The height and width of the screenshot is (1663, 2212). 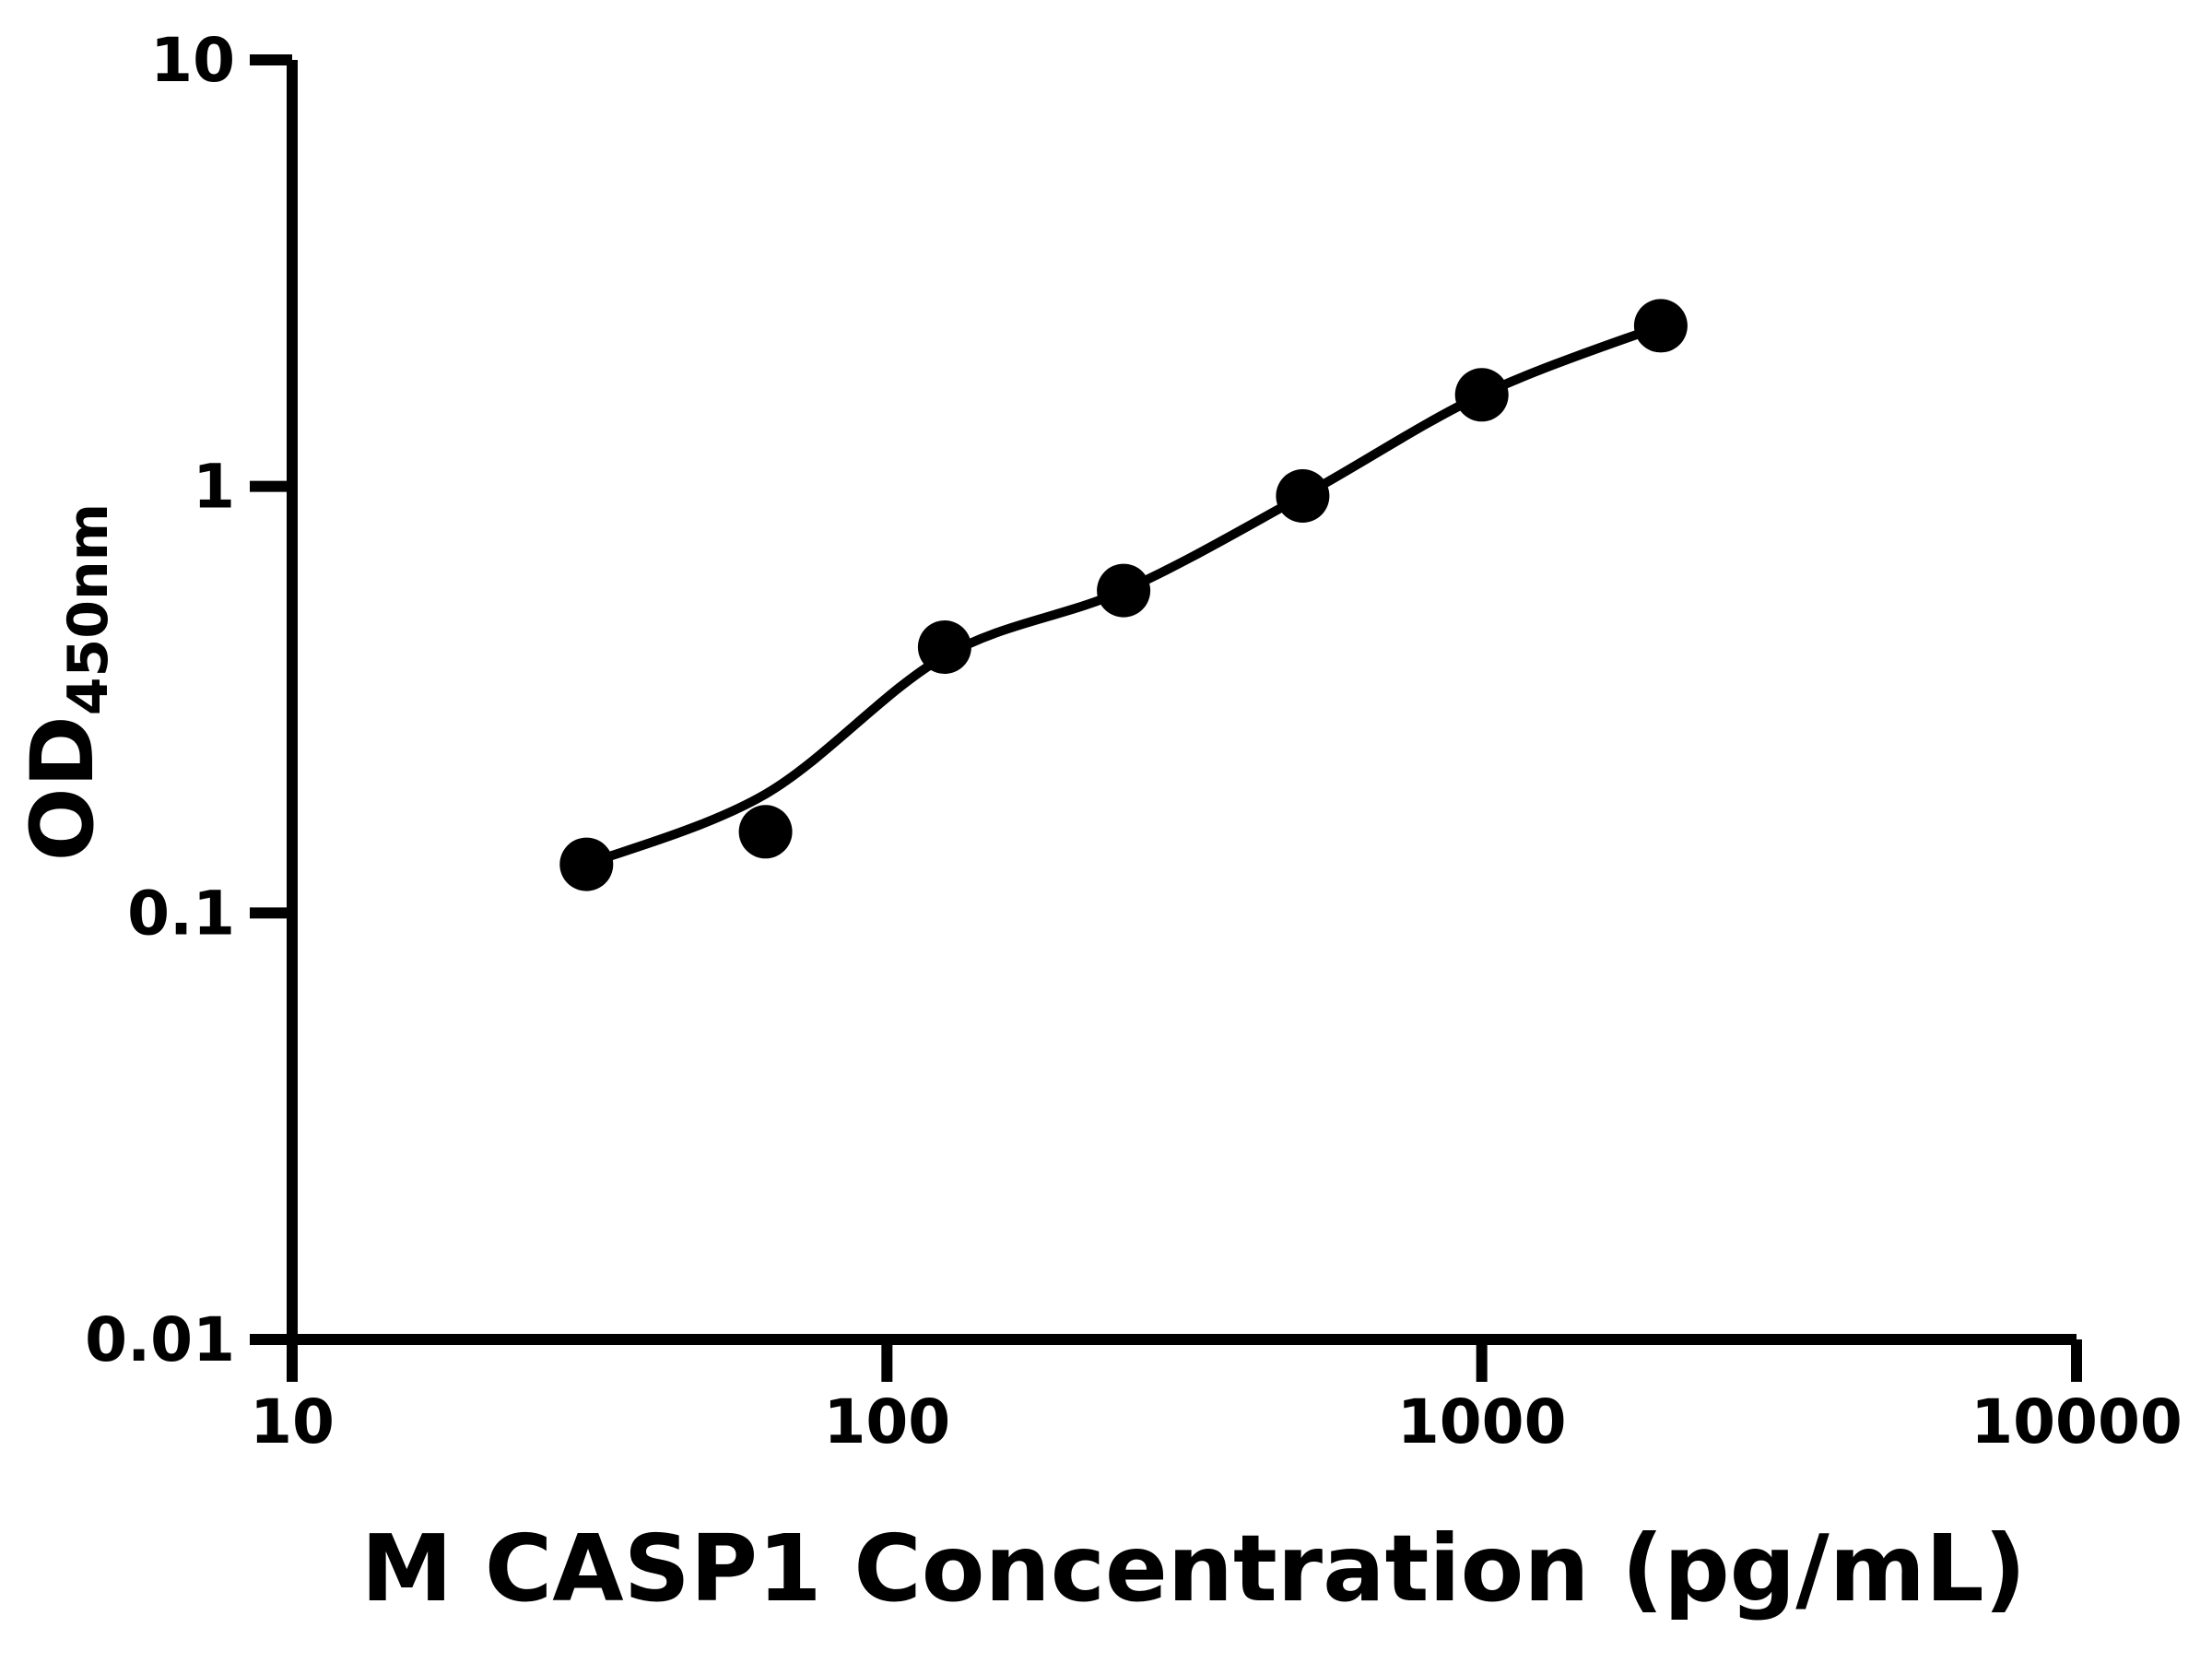 I want to click on x-axis-title: M CASP1 Concentration (pg/mL), so click(x=1194, y=1568).